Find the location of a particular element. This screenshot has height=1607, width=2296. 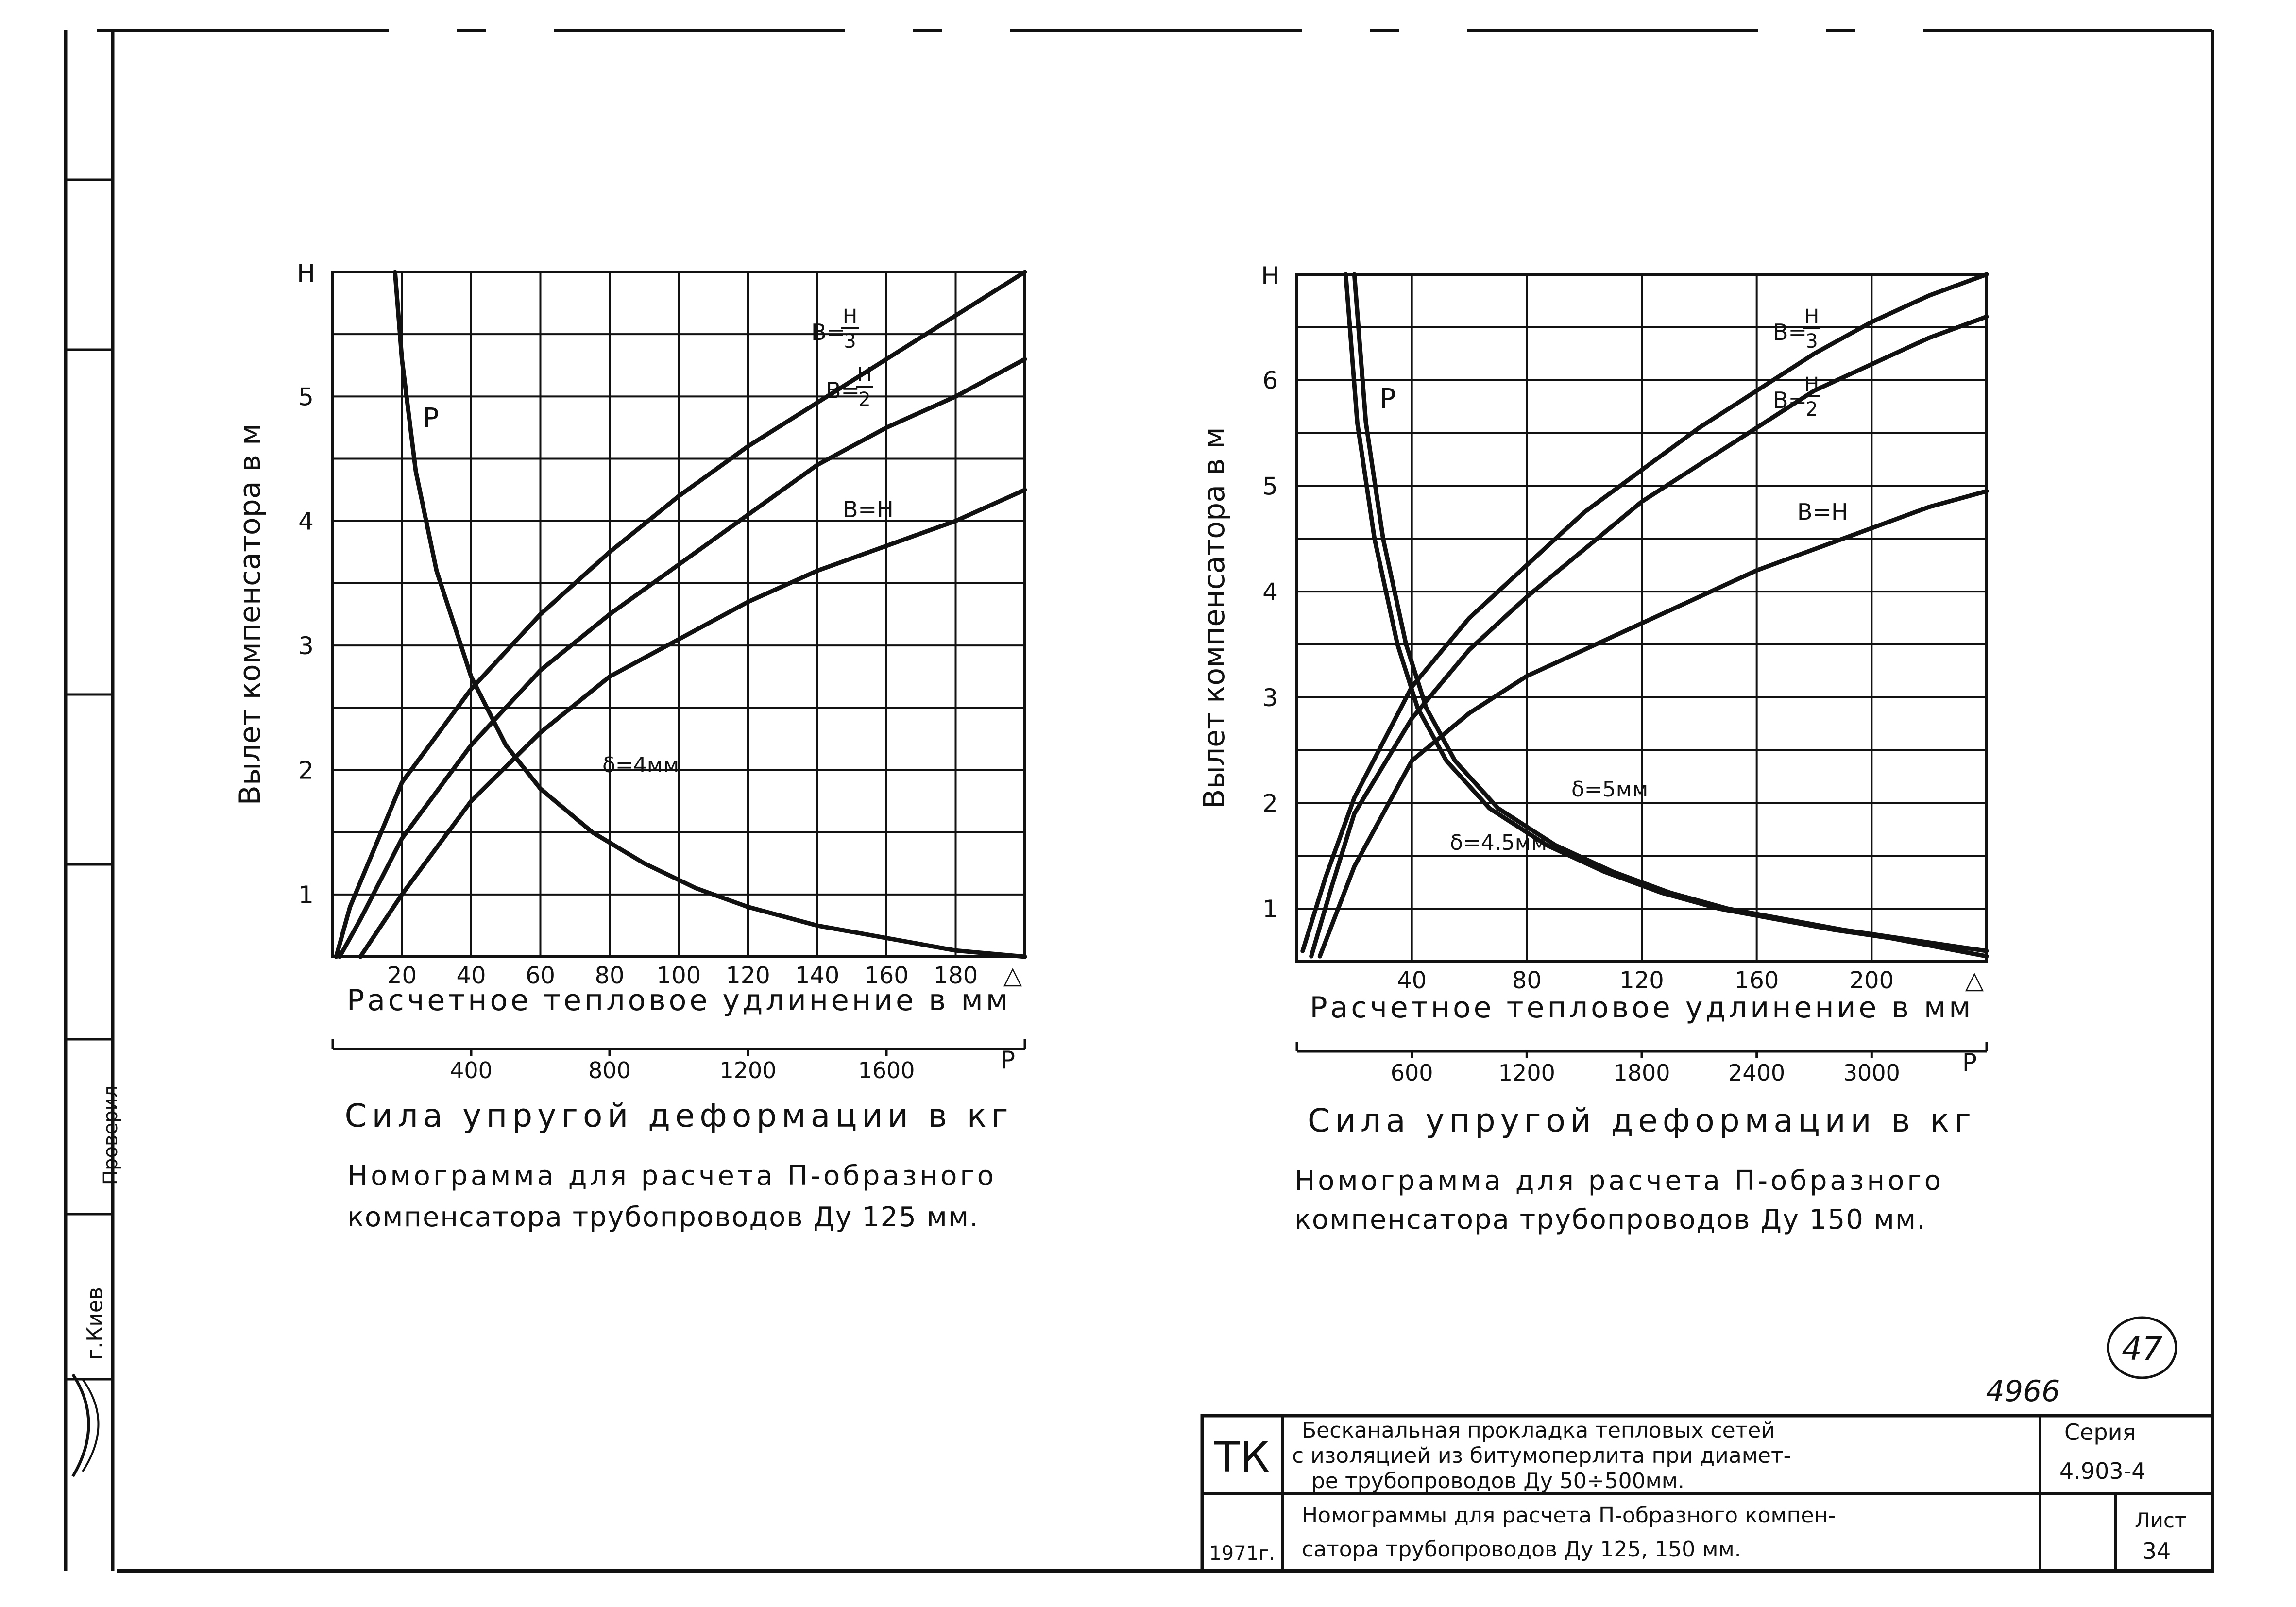

series-label: Серия is located at coordinates (2100, 1432).